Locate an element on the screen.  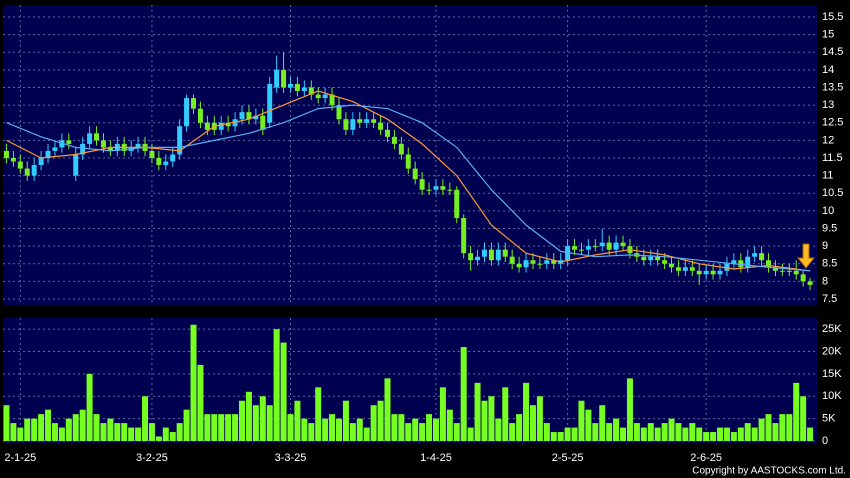
y-tick-label: 9.5 is located at coordinates (829, 228).